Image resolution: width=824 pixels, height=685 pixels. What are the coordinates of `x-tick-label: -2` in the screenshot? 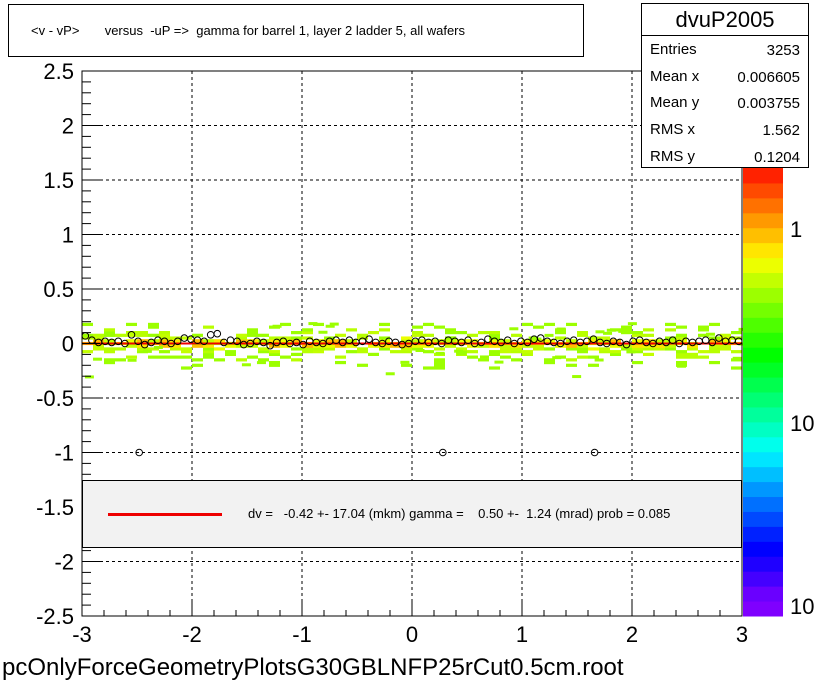 It's located at (192, 634).